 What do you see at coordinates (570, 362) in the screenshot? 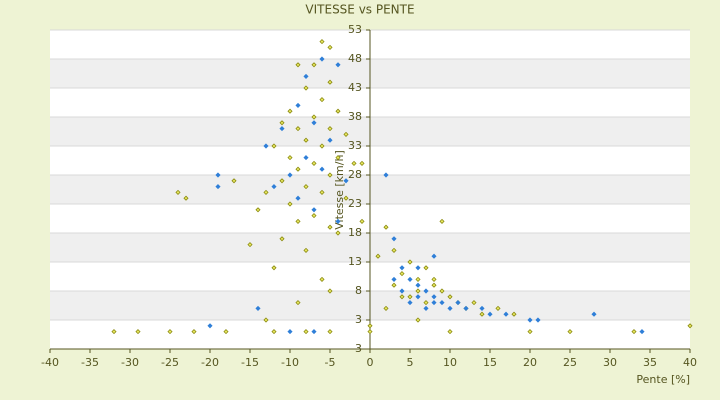
I see `x-tick-label: 25` at bounding box center [570, 362].